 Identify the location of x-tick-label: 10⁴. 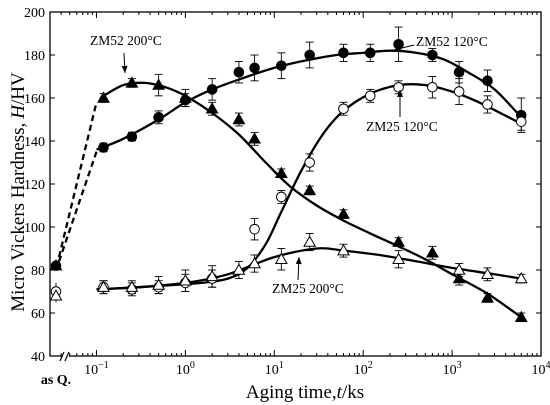
(541, 369).